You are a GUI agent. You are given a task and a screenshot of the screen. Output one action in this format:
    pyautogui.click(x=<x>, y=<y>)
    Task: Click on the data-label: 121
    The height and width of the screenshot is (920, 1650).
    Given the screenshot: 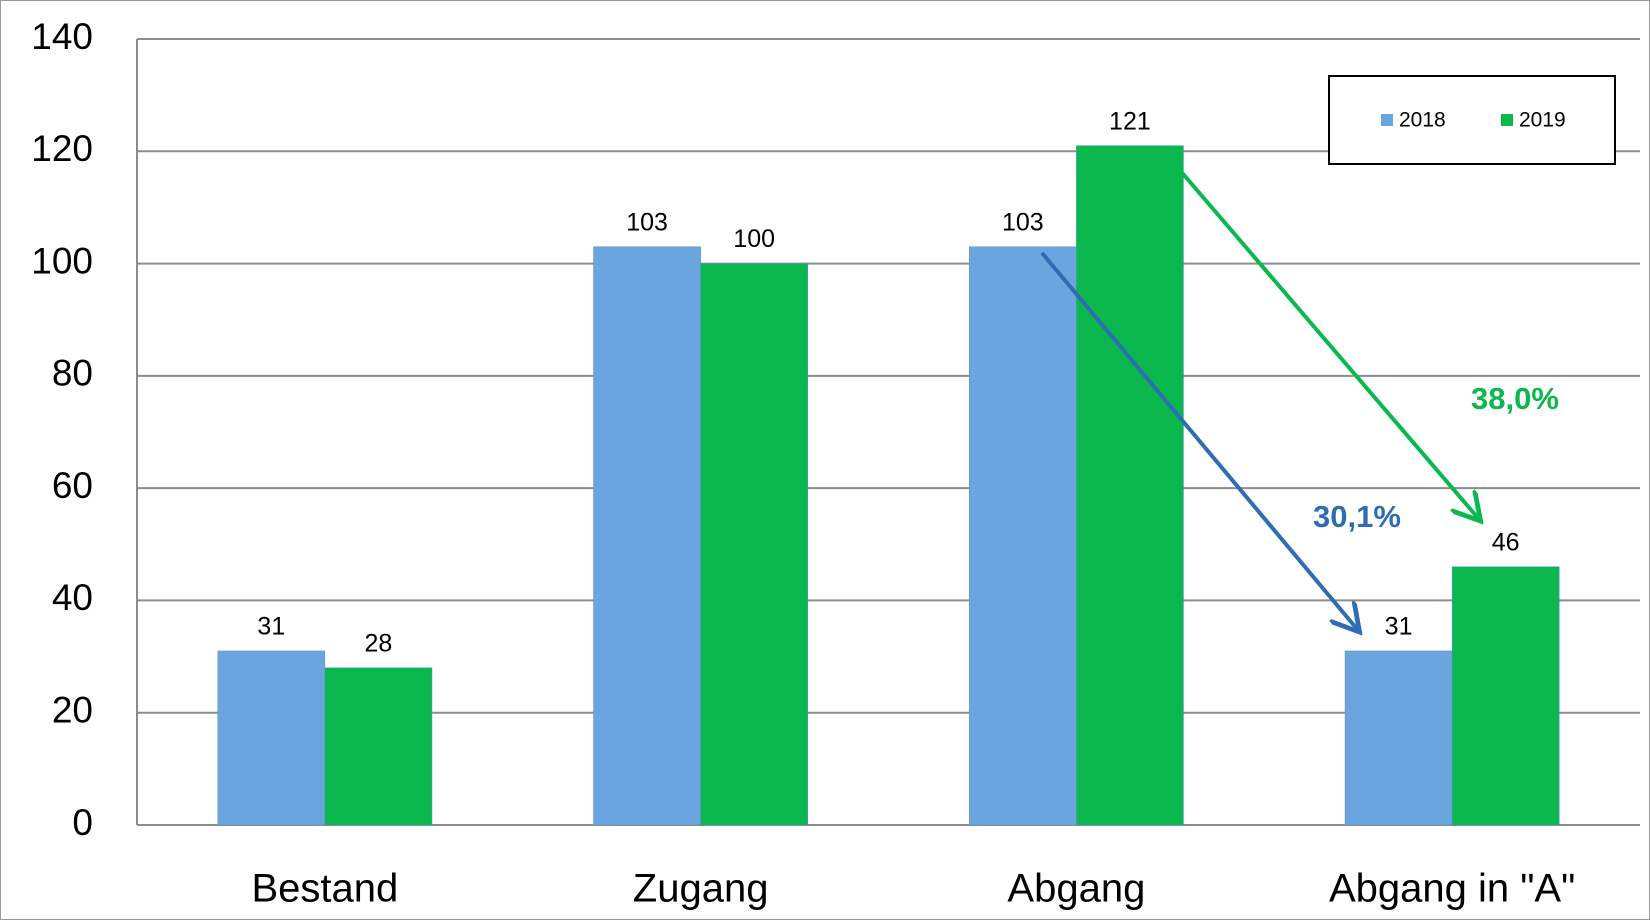 What is the action you would take?
    pyautogui.click(x=1130, y=121)
    